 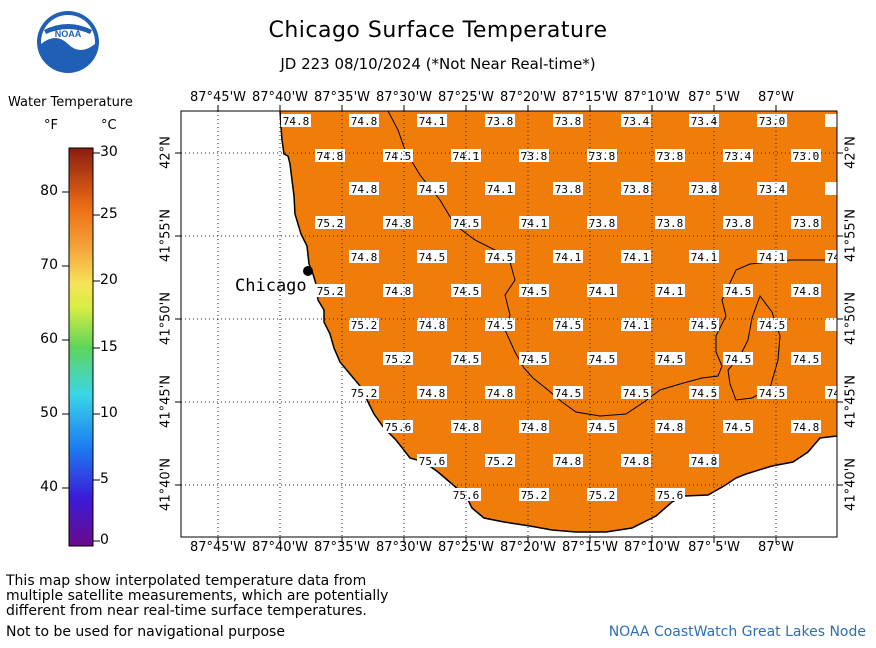 I want to click on longitude-label-top: 87°10'W, so click(x=651, y=97).